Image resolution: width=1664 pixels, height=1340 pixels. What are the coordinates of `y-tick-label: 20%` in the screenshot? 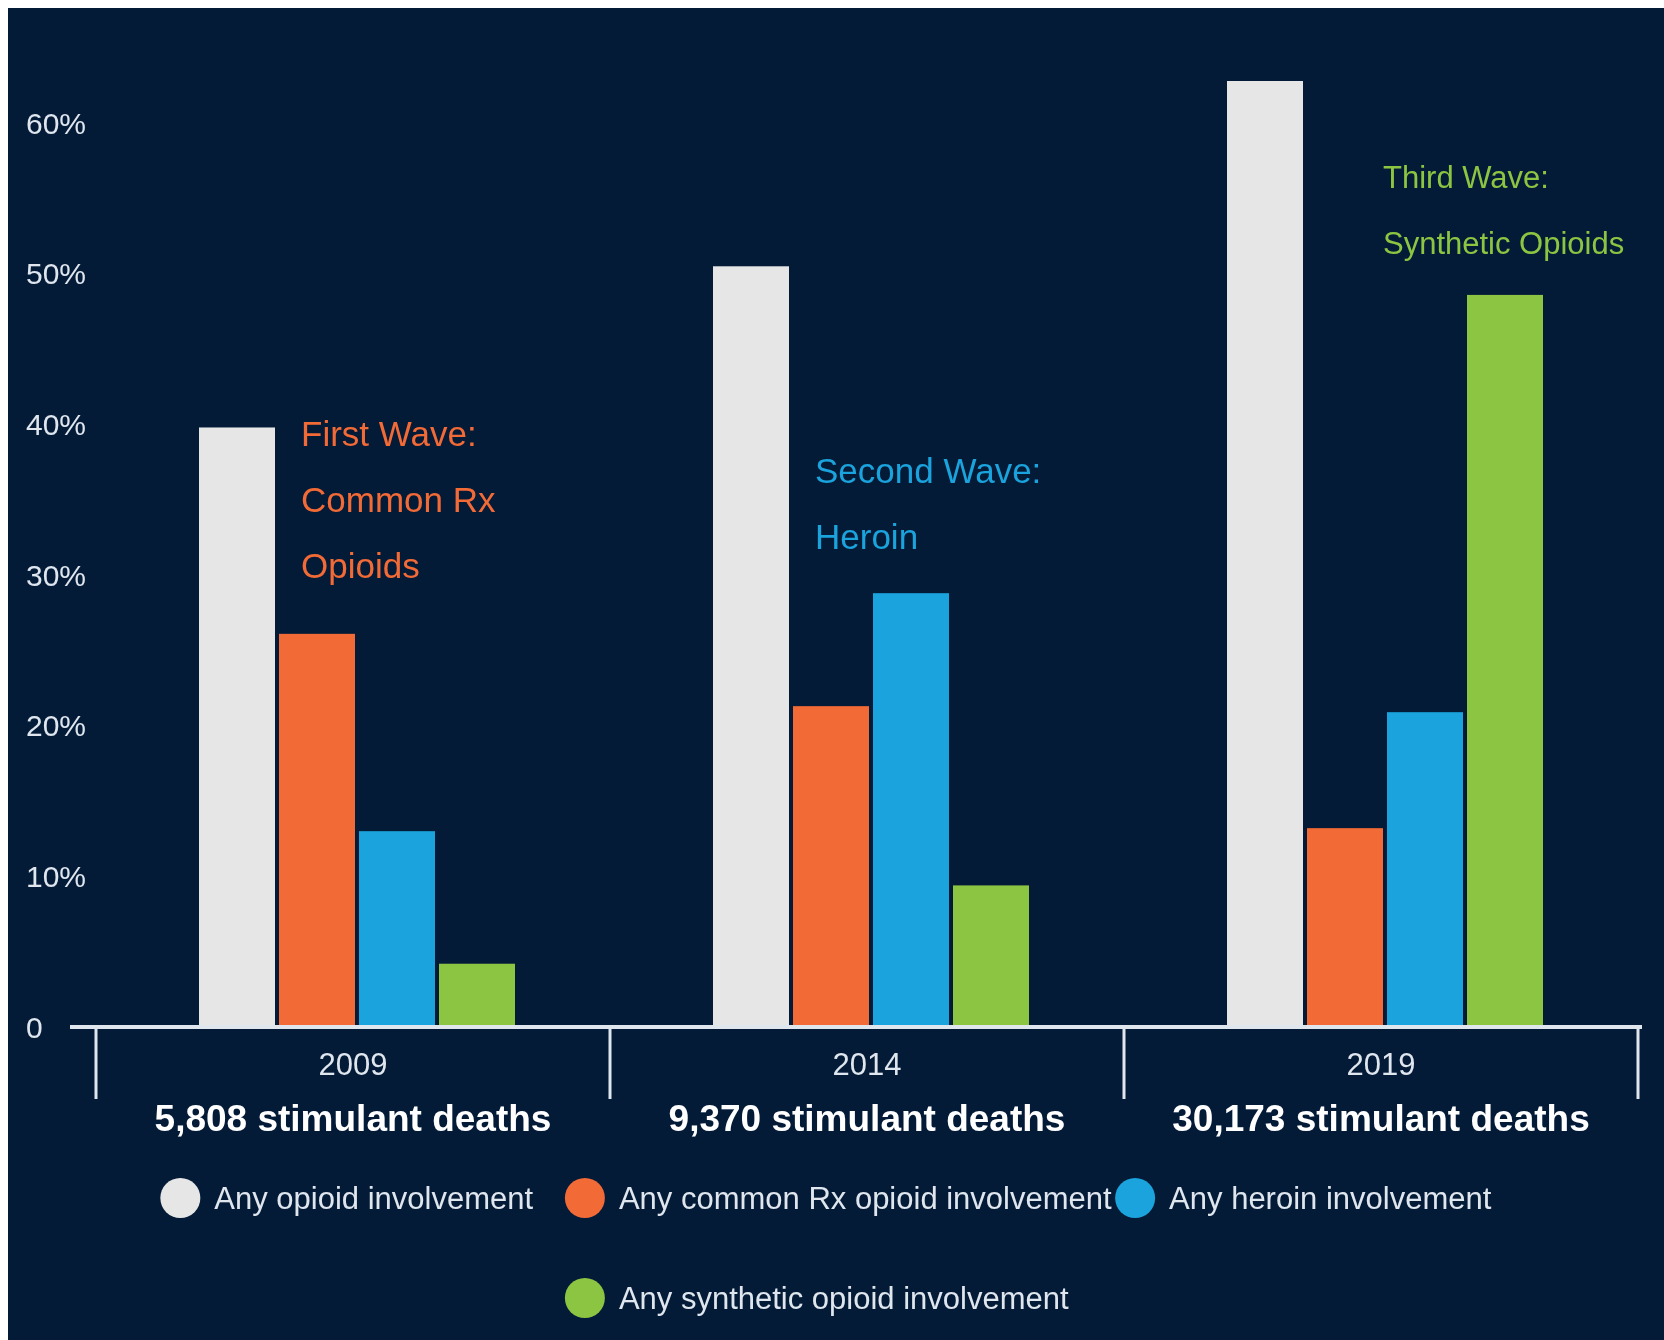 It's located at (56, 726).